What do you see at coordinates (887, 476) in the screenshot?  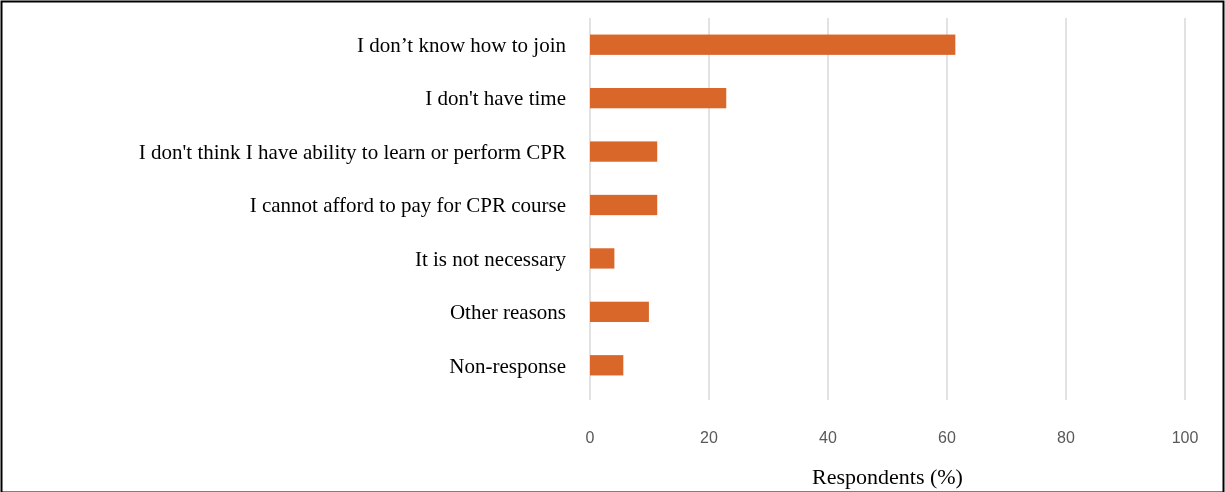 I see `x-axis-title: Respondents (%)` at bounding box center [887, 476].